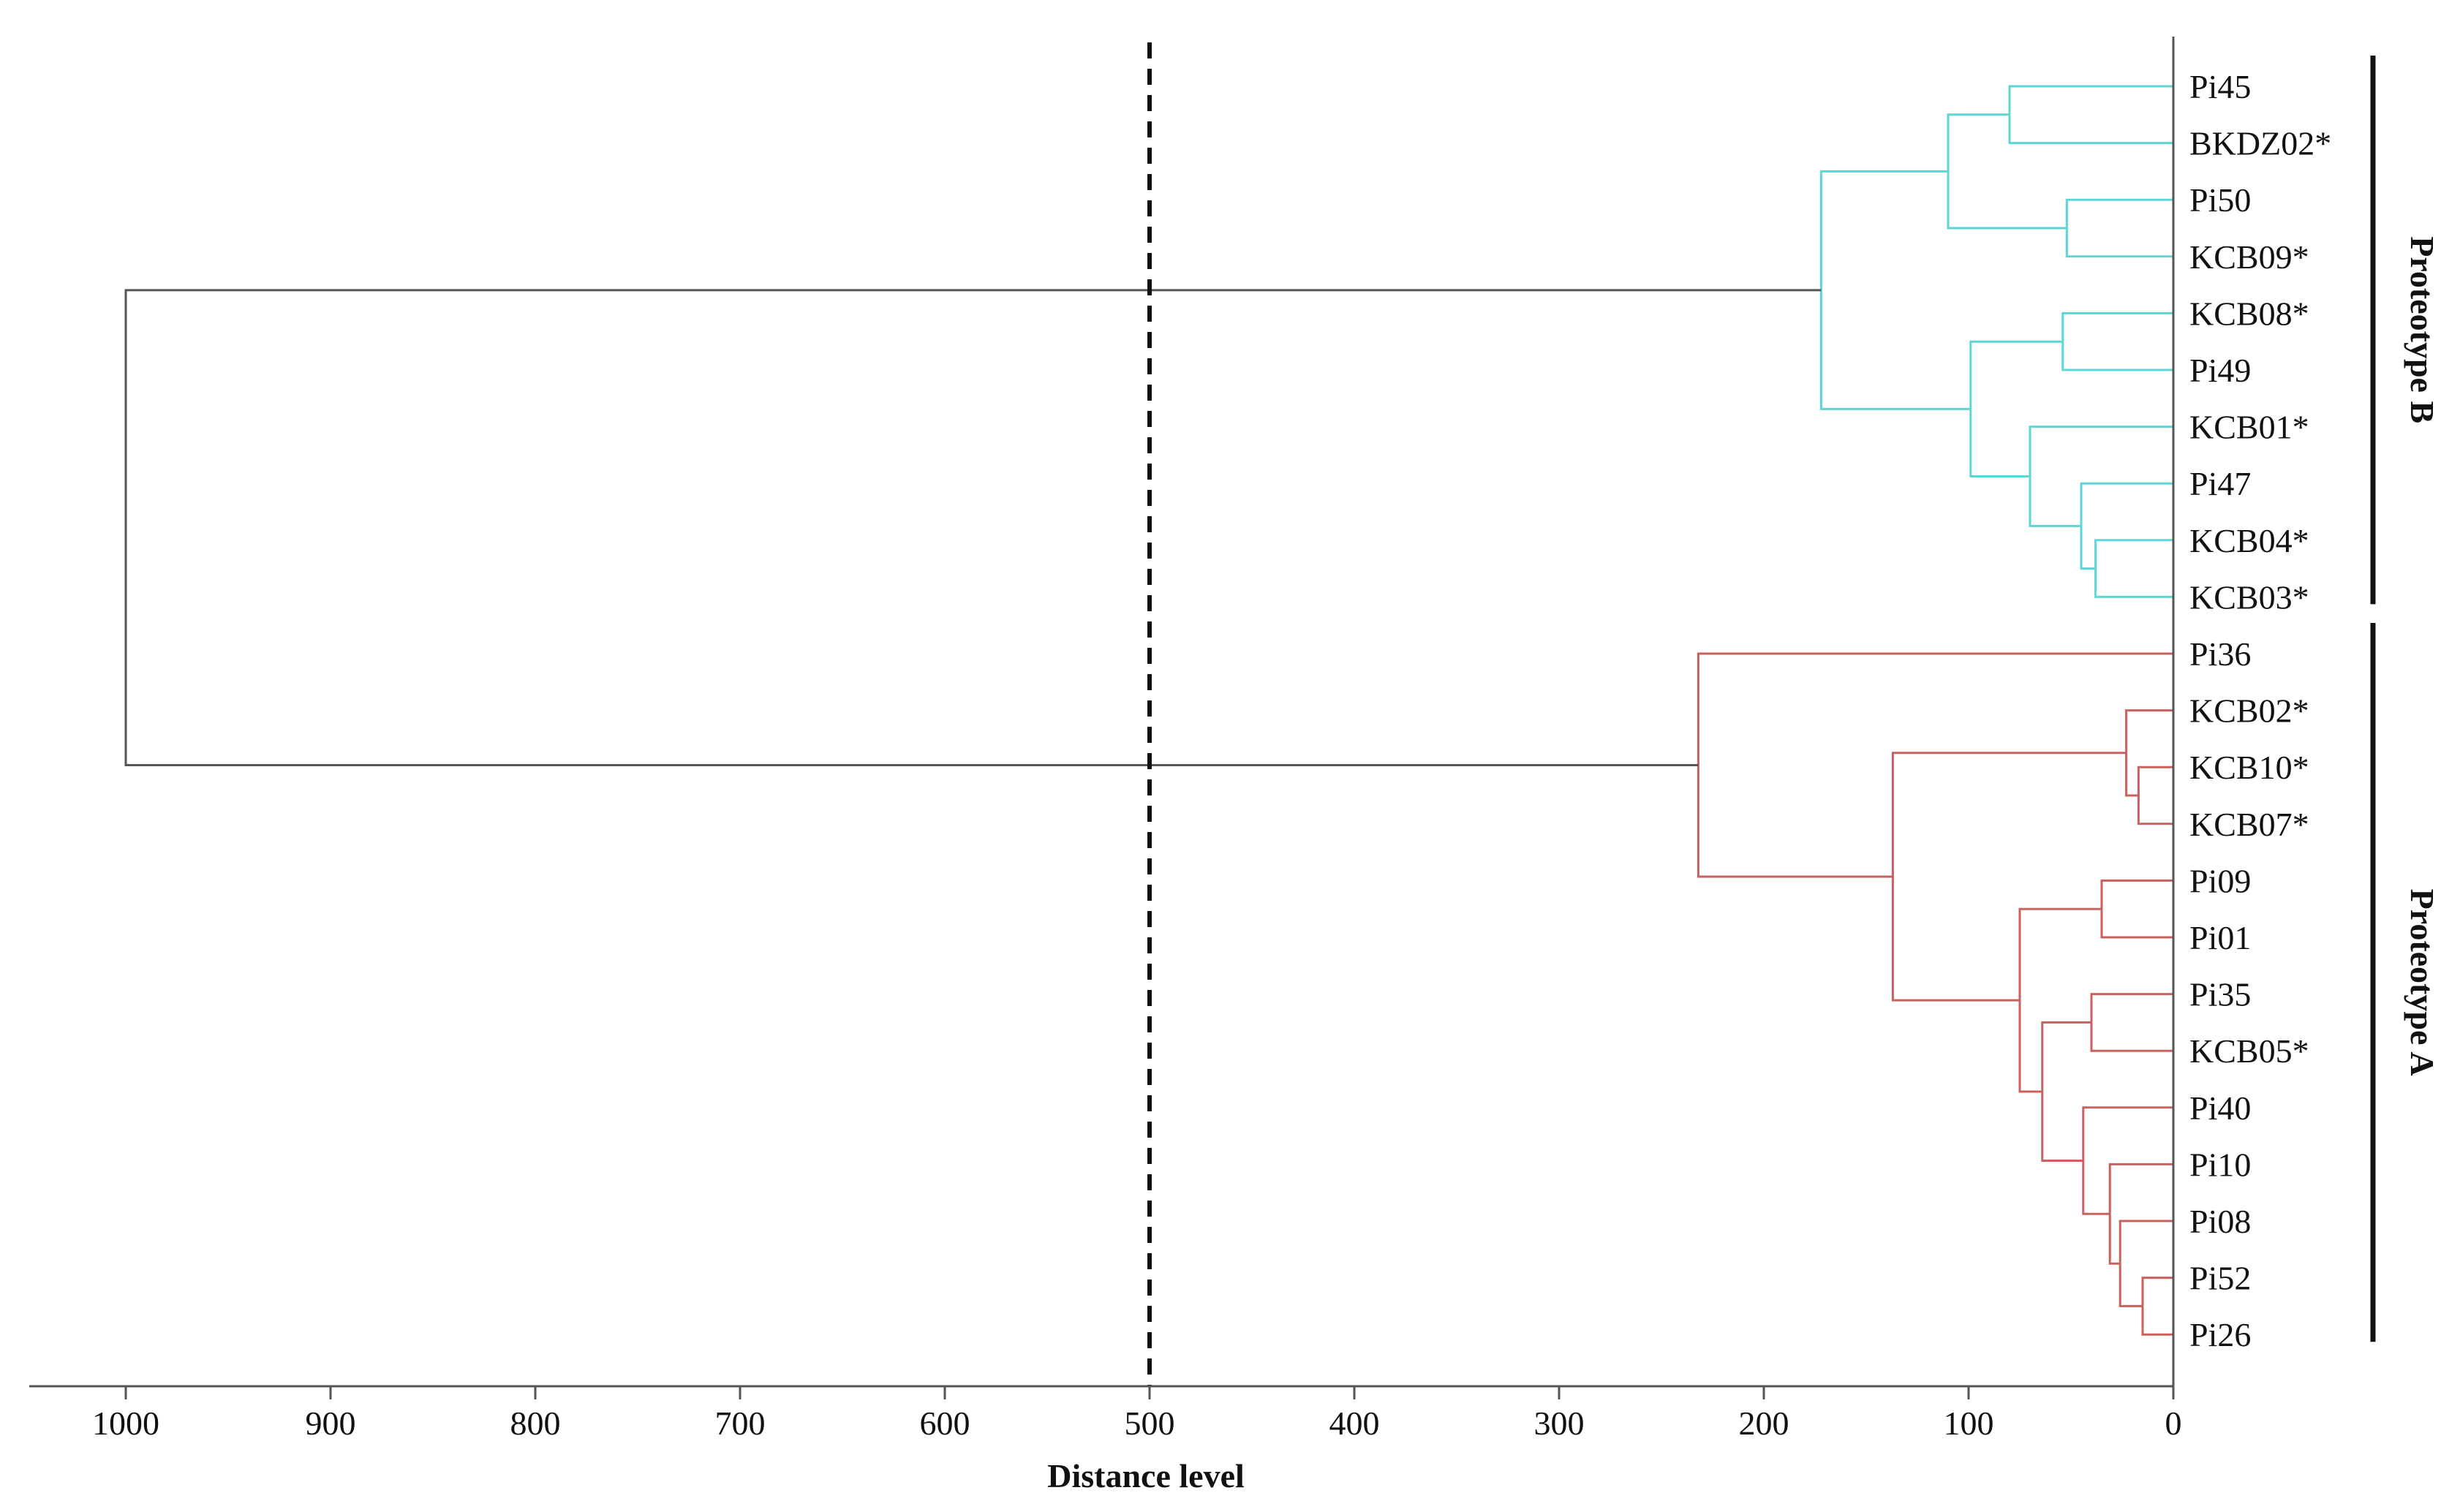  I want to click on leaf-label: Pi47, so click(2220, 483).